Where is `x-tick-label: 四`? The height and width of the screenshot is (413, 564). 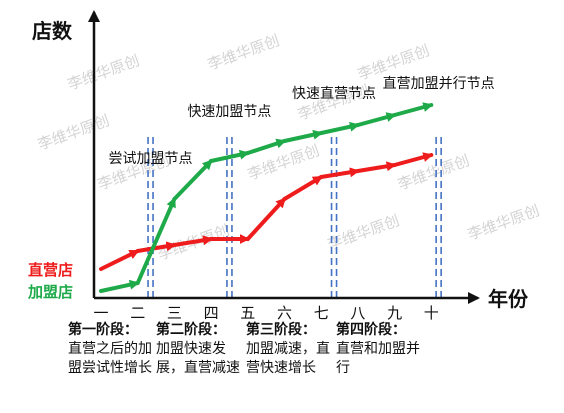
x-tick-label: 四 is located at coordinates (211, 312).